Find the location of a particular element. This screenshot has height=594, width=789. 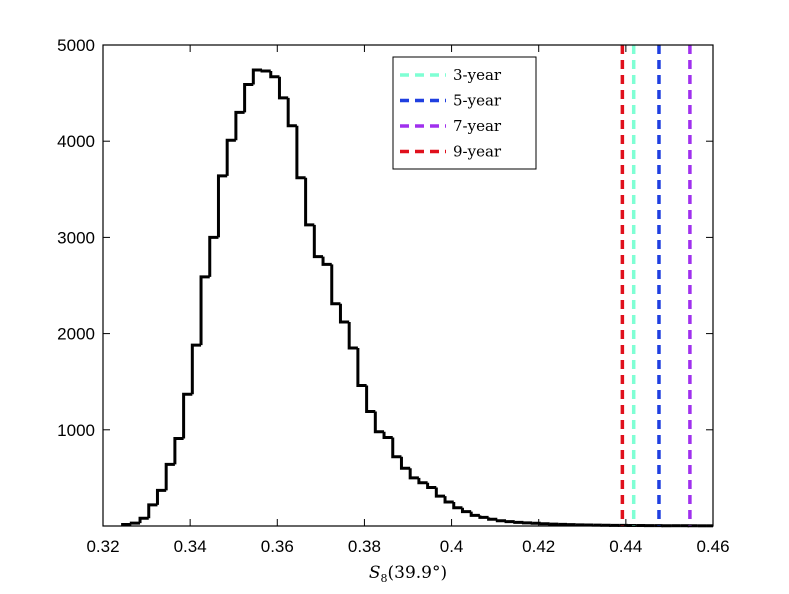

x-tick-label: 0.38 is located at coordinates (364, 546).